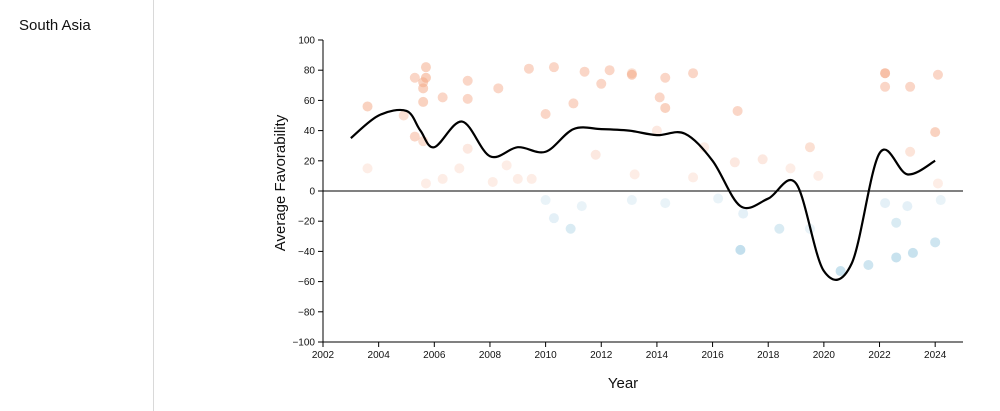  I want to click on x-axis-title: Year, so click(623, 383).